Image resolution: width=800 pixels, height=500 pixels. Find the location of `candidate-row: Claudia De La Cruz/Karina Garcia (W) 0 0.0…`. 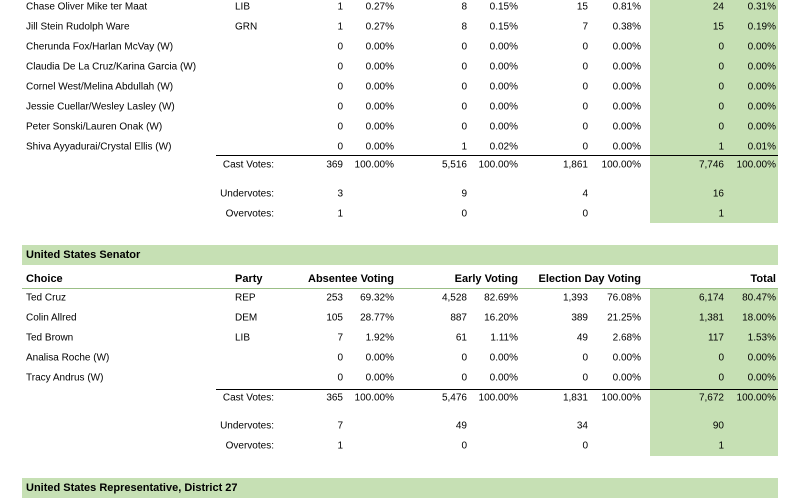

candidate-row: Claudia De La Cruz/Karina Garcia (W) 0 0.0… is located at coordinates (400, 67).